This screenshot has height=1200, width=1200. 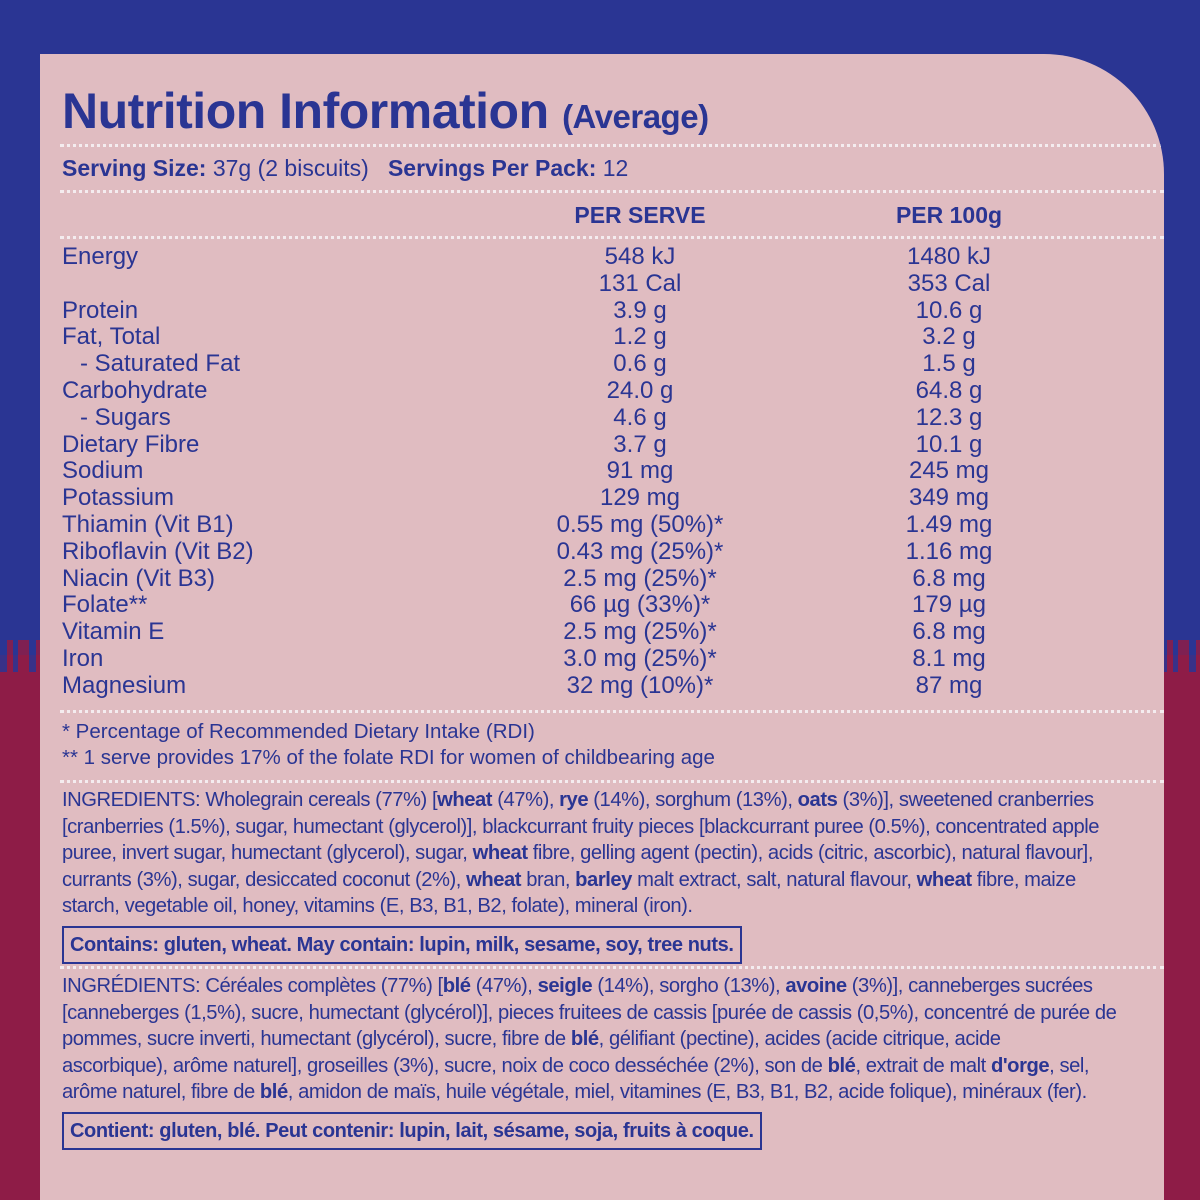 I want to click on nutrition-row: Iron 3.0 mg (25%)* 8.1 mg, so click(x=602, y=658).